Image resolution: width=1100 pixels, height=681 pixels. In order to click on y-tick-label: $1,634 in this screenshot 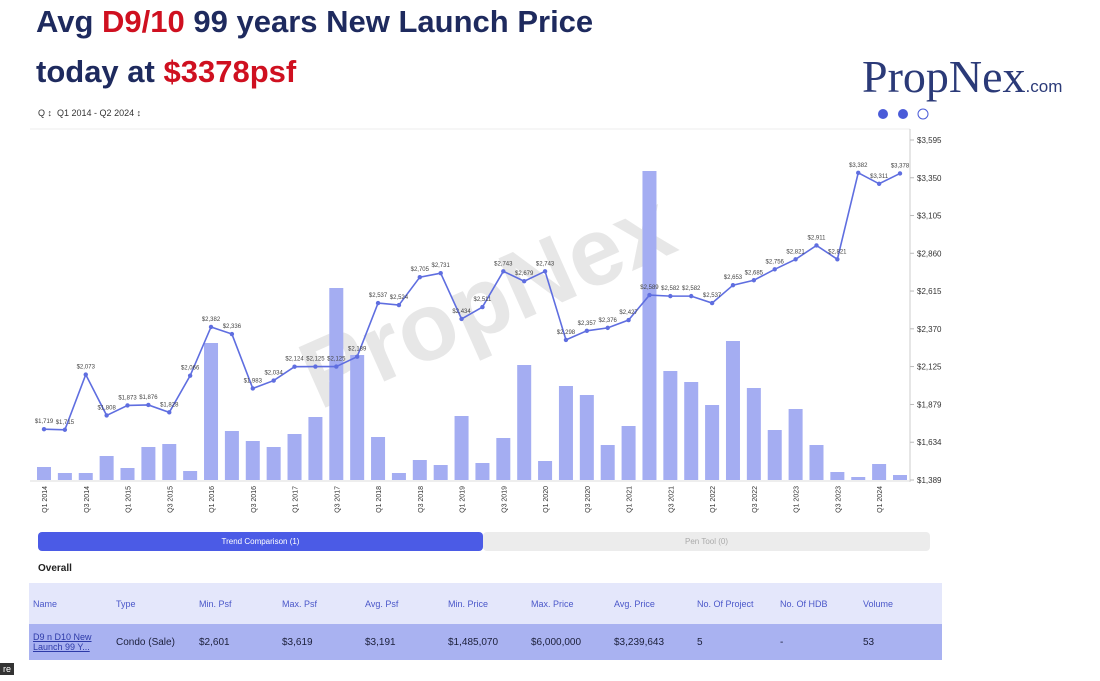, I will do `click(929, 442)`.